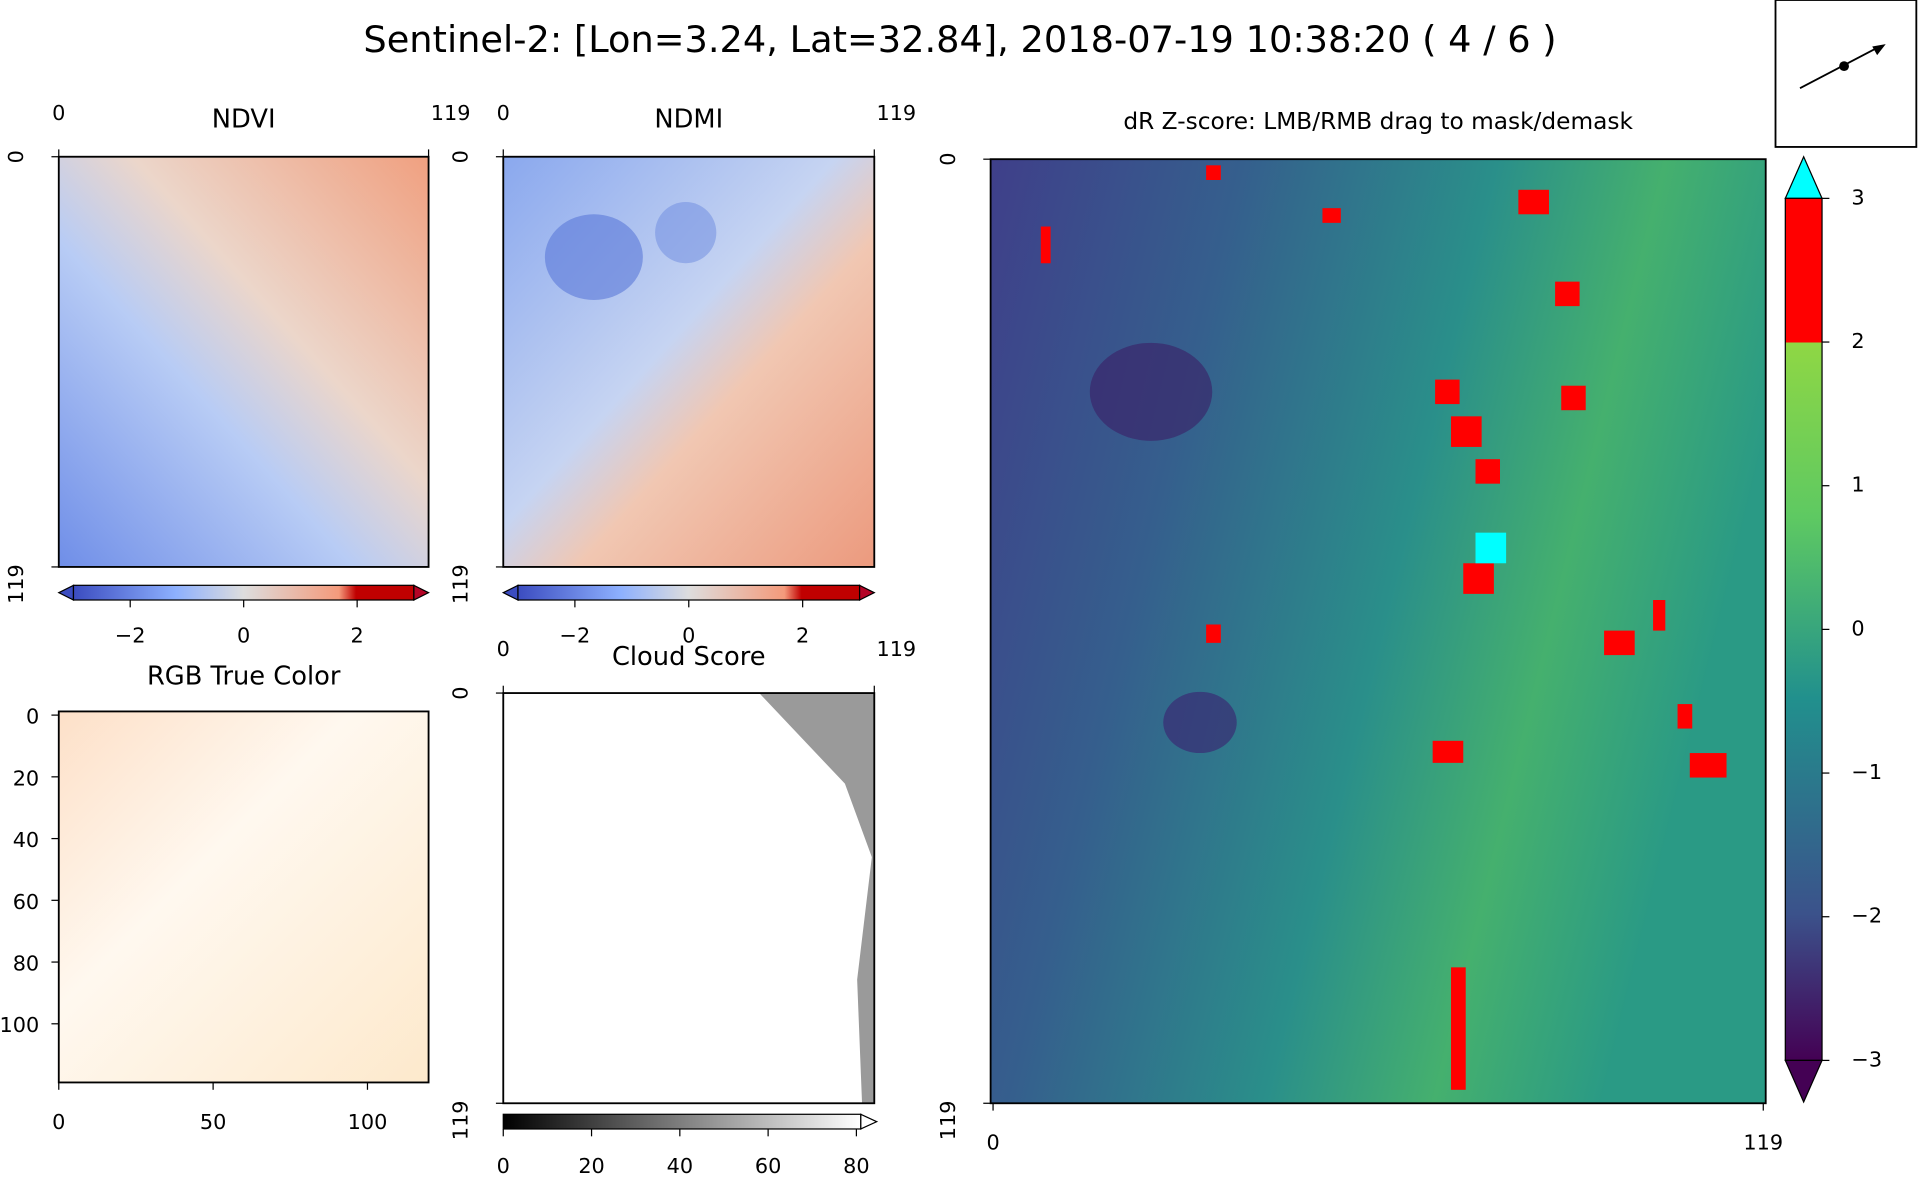  What do you see at coordinates (768, 1166) in the screenshot?
I see `colorbar-tick-label: 60` at bounding box center [768, 1166].